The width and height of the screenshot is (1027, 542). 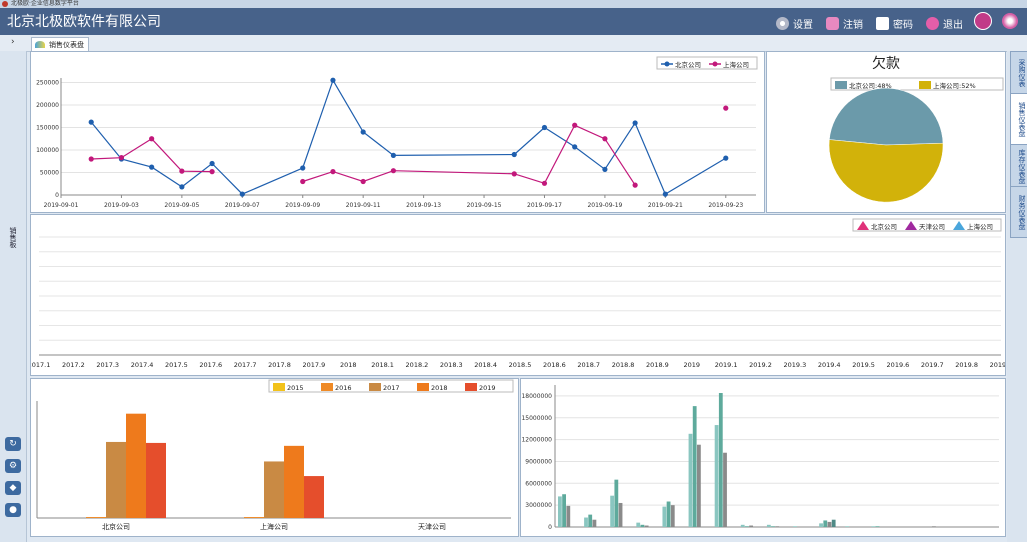 What do you see at coordinates (13, 444) in the screenshot?
I see `refresh-icon: ↻` at bounding box center [13, 444].